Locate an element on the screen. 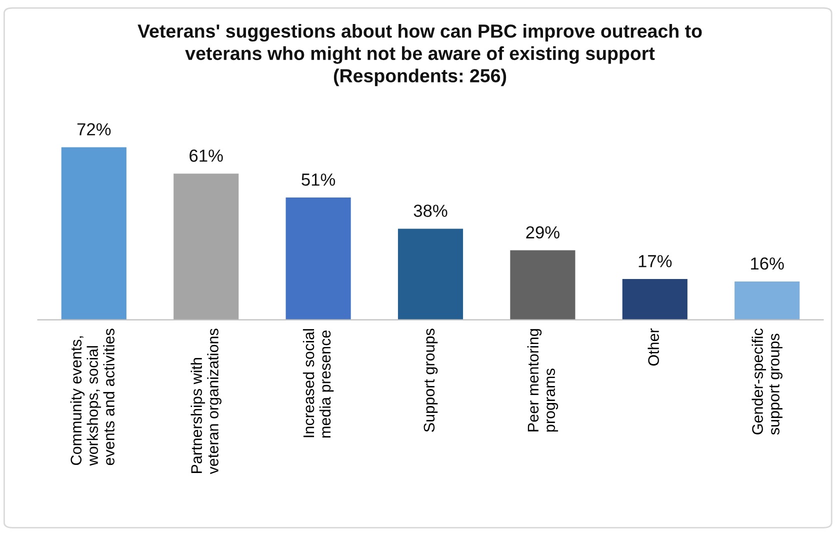 The width and height of the screenshot is (840, 533). chart-title: Veterans' suggestions about how can PBC improve outreach to veterans who might not be aware of existing support (Respondents: 256) is located at coordinates (420, 55).